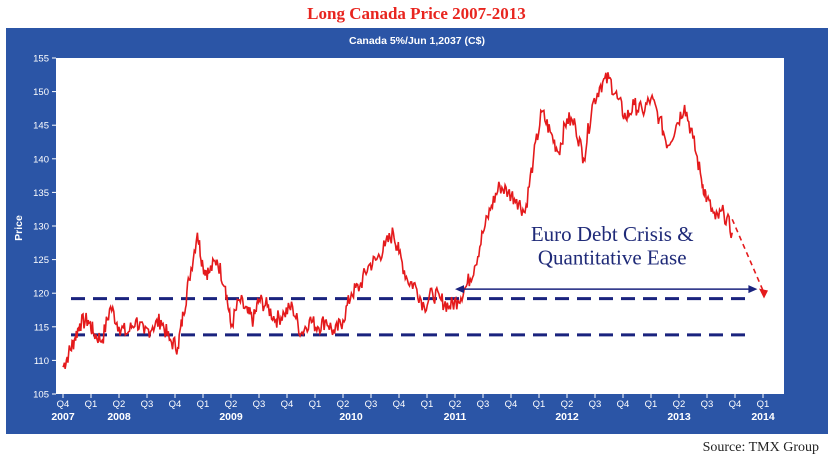 Image resolution: width=833 pixels, height=461 pixels. What do you see at coordinates (41, 159) in the screenshot?
I see `y-tick-label: 140` at bounding box center [41, 159].